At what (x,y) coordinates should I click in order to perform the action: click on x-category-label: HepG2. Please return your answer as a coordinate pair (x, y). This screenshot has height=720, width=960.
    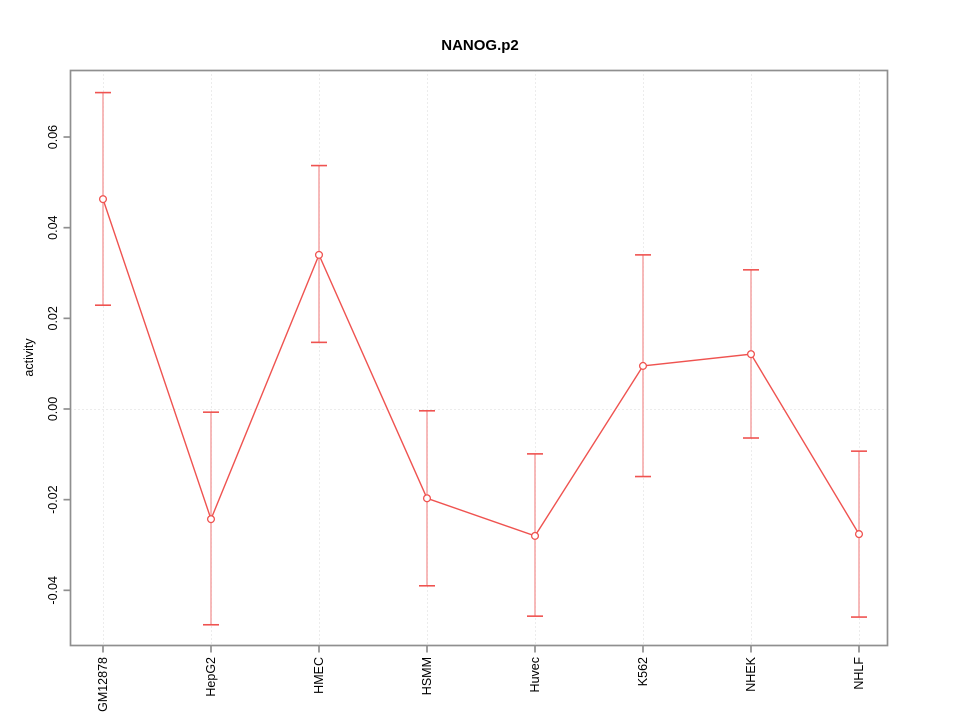
    Looking at the image, I should click on (211, 677).